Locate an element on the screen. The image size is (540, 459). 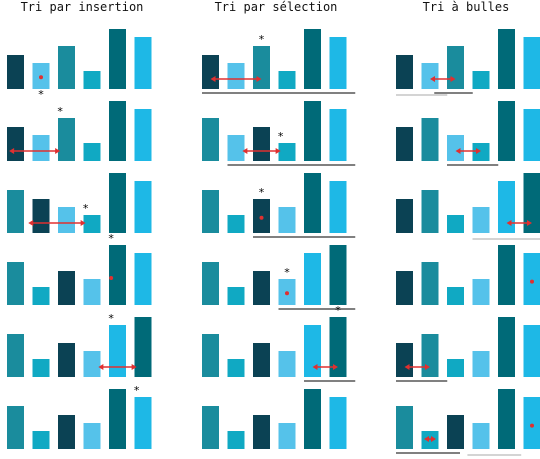
title-selection: Tri par sélection is located at coordinates (276, 7).